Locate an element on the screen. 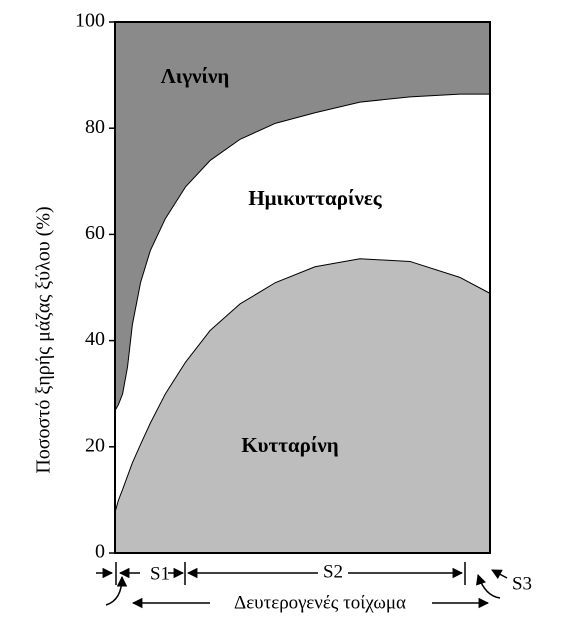  annotation: S1 is located at coordinates (160, 573).